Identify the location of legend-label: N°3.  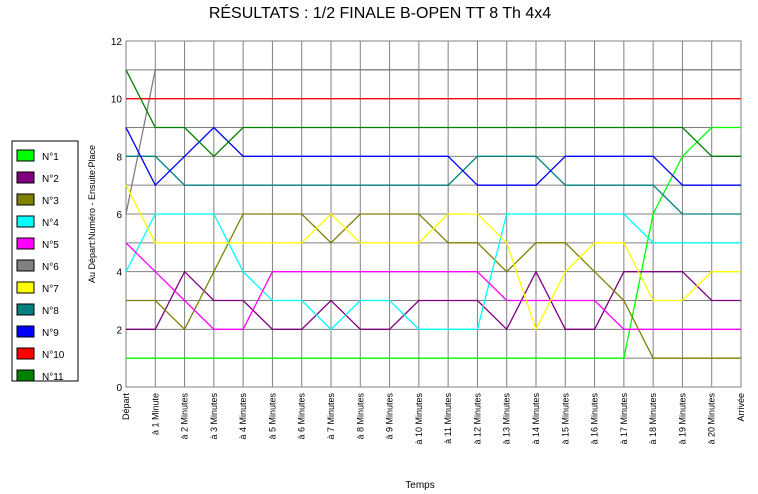
(50, 201).